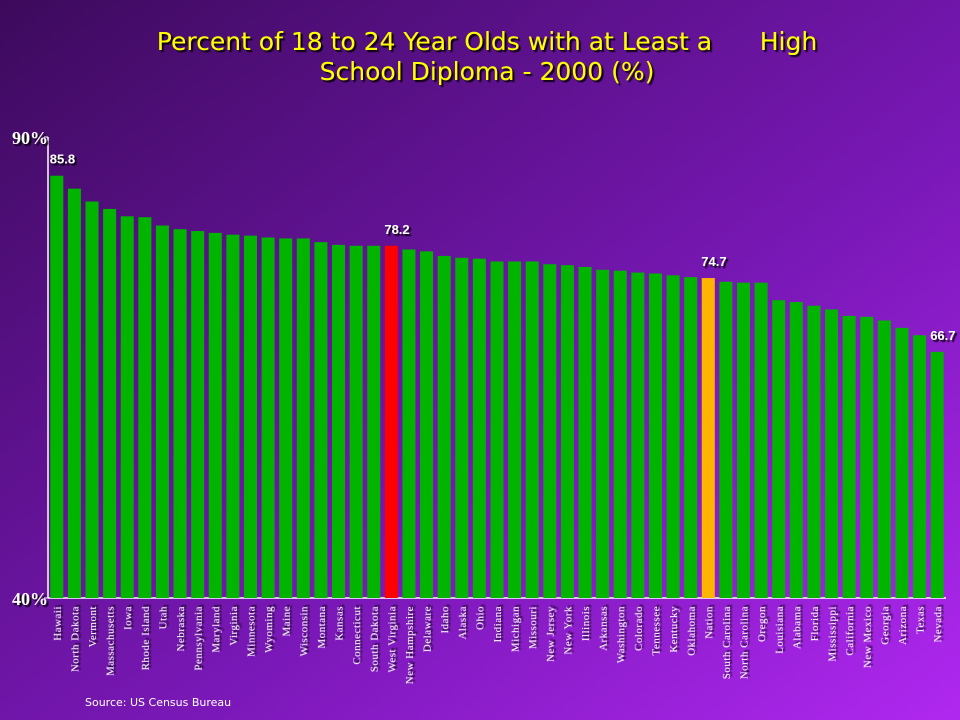  Describe the element at coordinates (780, 630) in the screenshot. I see `x-tick-label: Louisiana` at that location.